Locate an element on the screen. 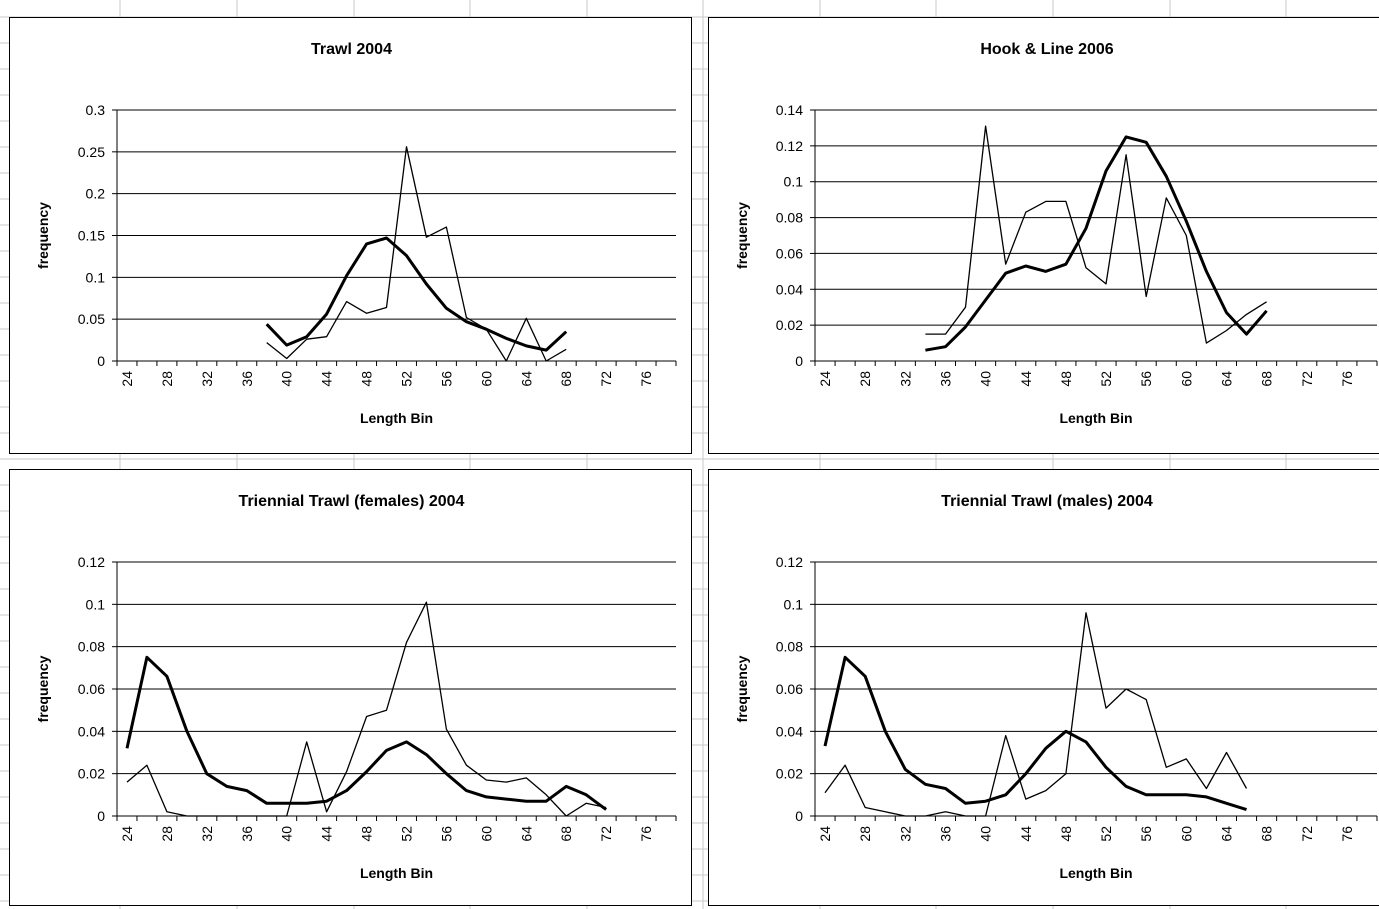  y-tick-label: 0.14 is located at coordinates (789, 110).